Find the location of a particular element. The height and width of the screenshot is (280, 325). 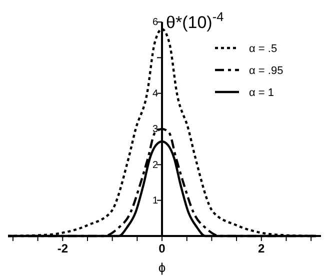

legend-label: α = .95 is located at coordinates (266, 71).